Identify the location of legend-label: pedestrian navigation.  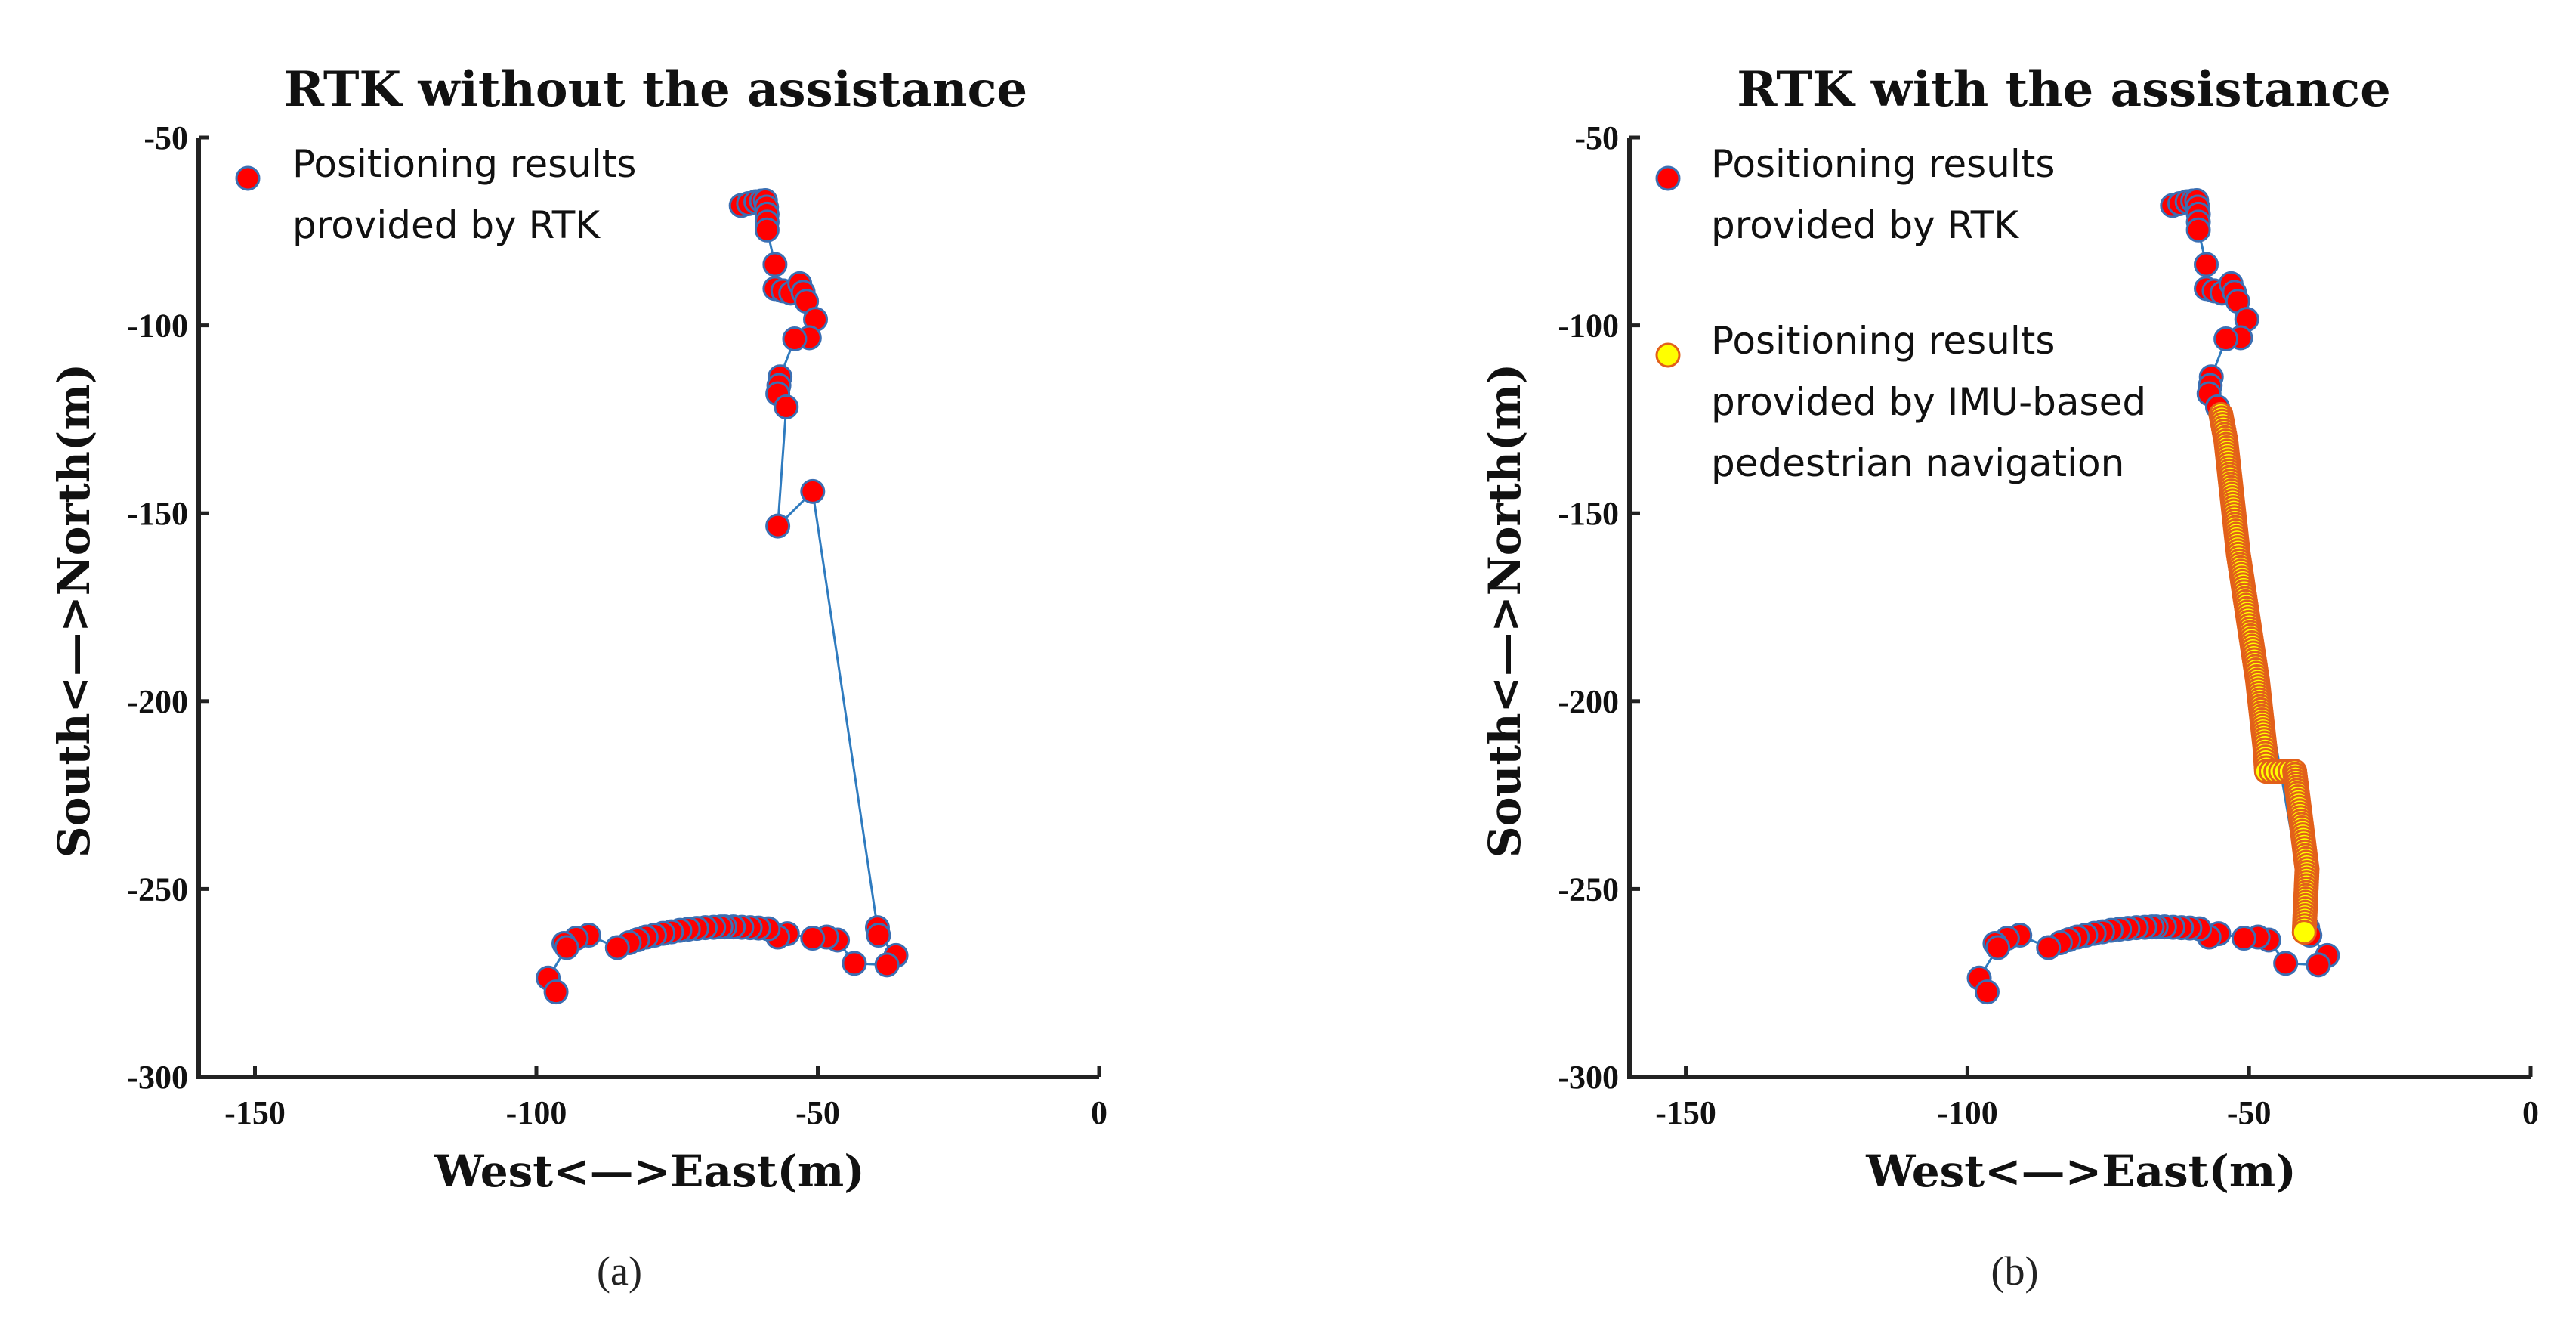
(1917, 463).